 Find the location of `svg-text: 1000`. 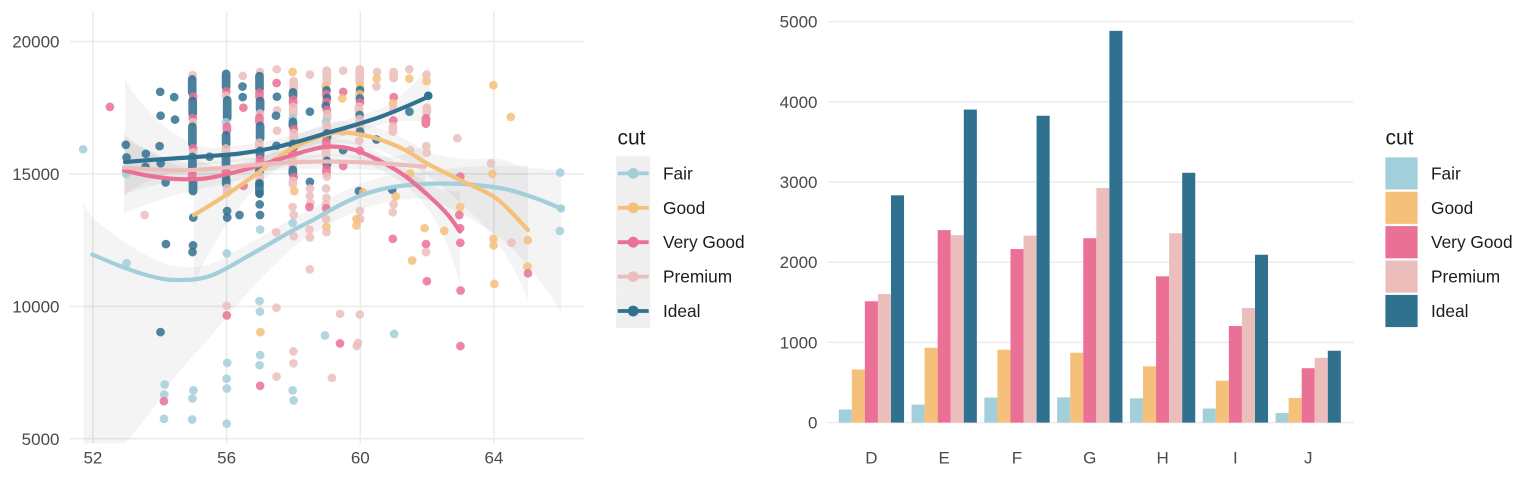

svg-text: 1000 is located at coordinates (799, 342).